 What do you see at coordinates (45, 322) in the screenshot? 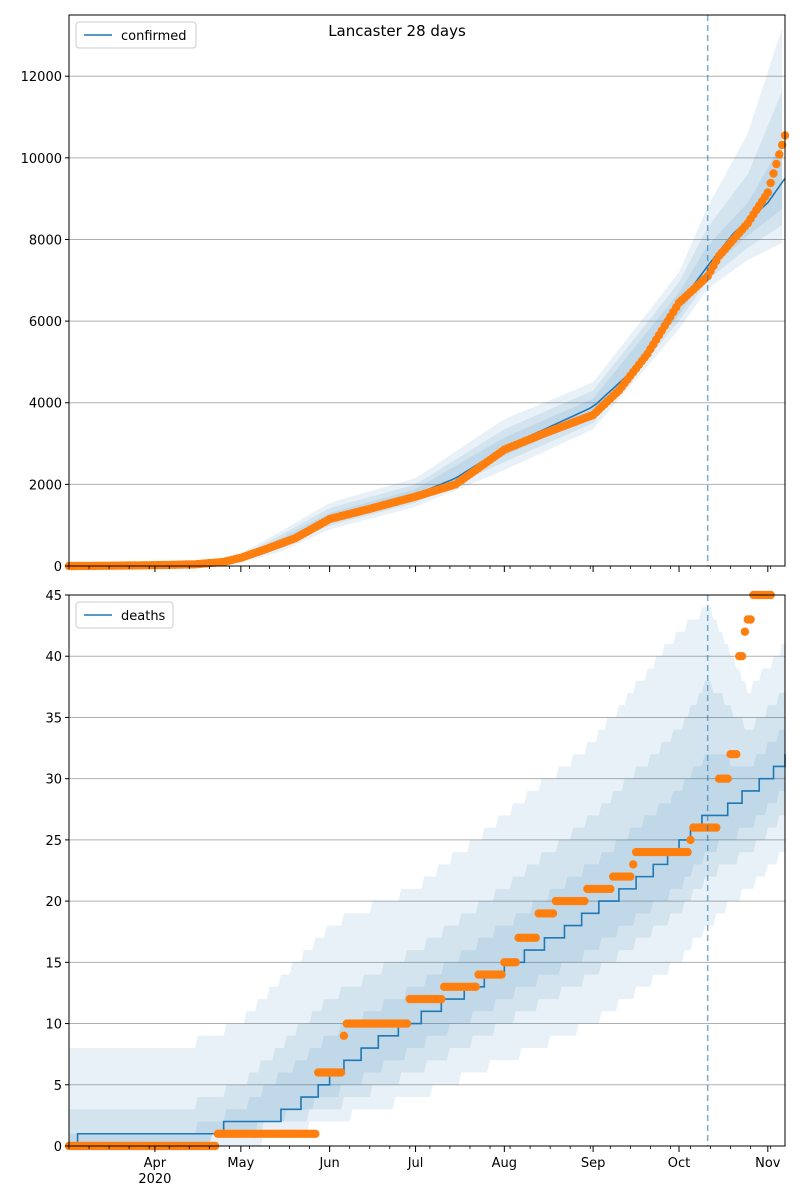
I see `y-tick-label: 6000` at bounding box center [45, 322].